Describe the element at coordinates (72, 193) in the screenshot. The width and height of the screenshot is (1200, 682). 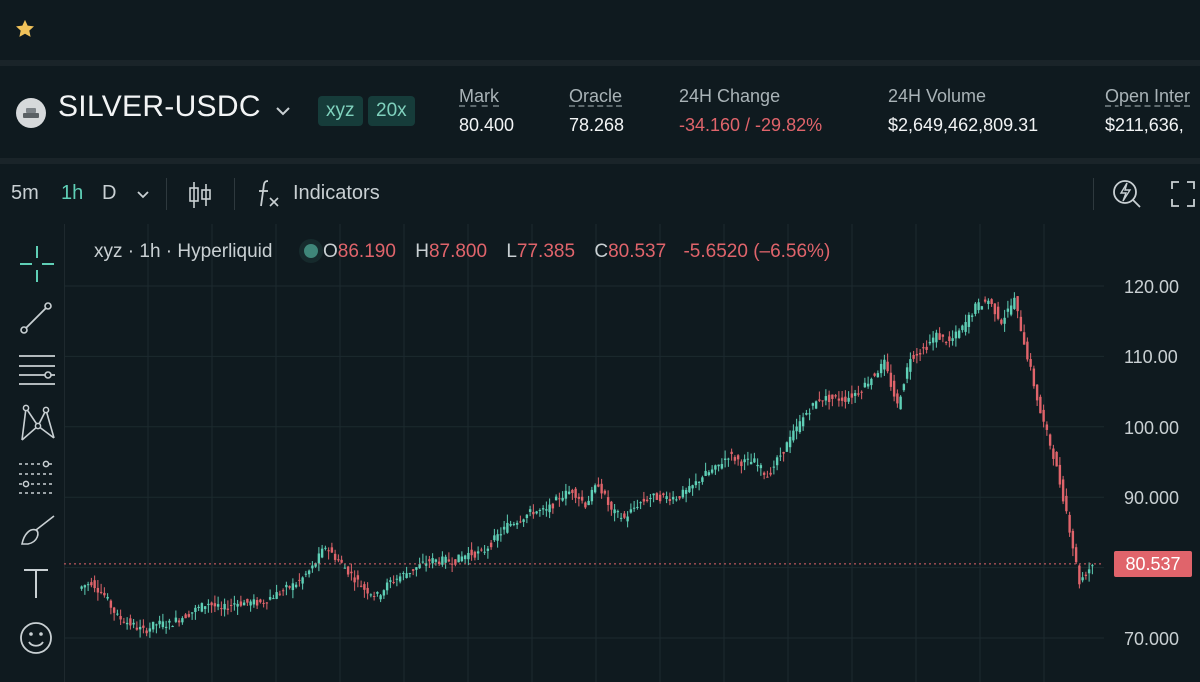
I see `interval-1h: 1h` at that location.